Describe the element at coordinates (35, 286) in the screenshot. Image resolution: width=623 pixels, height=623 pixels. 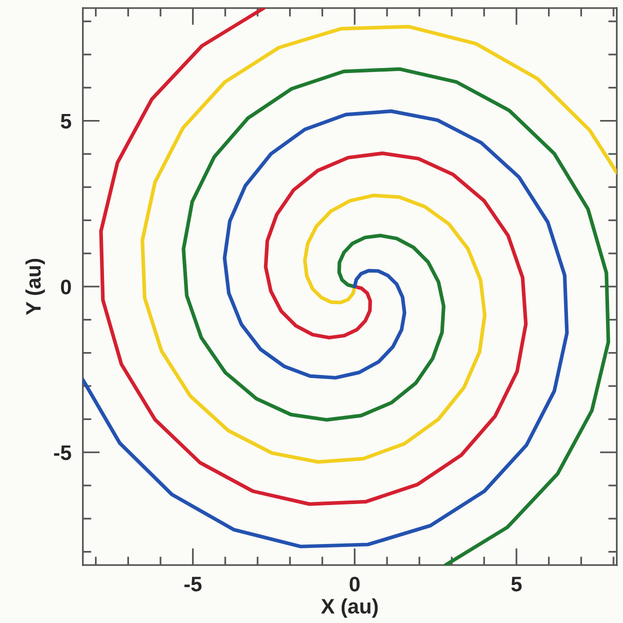
I see `y-axis-title: Y (au)` at that location.